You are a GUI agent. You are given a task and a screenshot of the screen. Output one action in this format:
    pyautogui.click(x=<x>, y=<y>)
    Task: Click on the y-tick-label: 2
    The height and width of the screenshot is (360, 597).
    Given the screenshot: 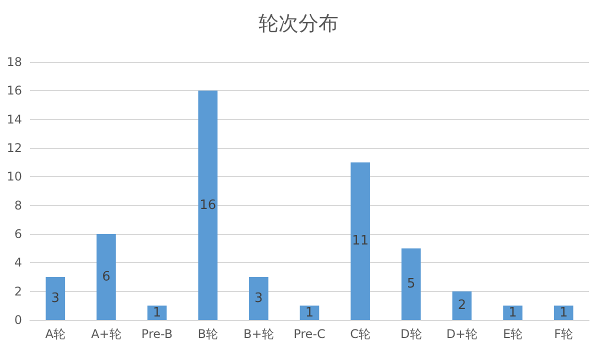 What is the action you would take?
    pyautogui.click(x=18, y=291)
    